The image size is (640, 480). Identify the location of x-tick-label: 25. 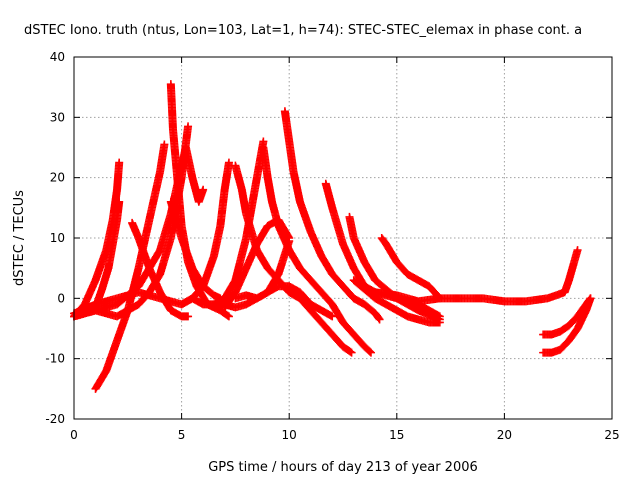
(611, 435).